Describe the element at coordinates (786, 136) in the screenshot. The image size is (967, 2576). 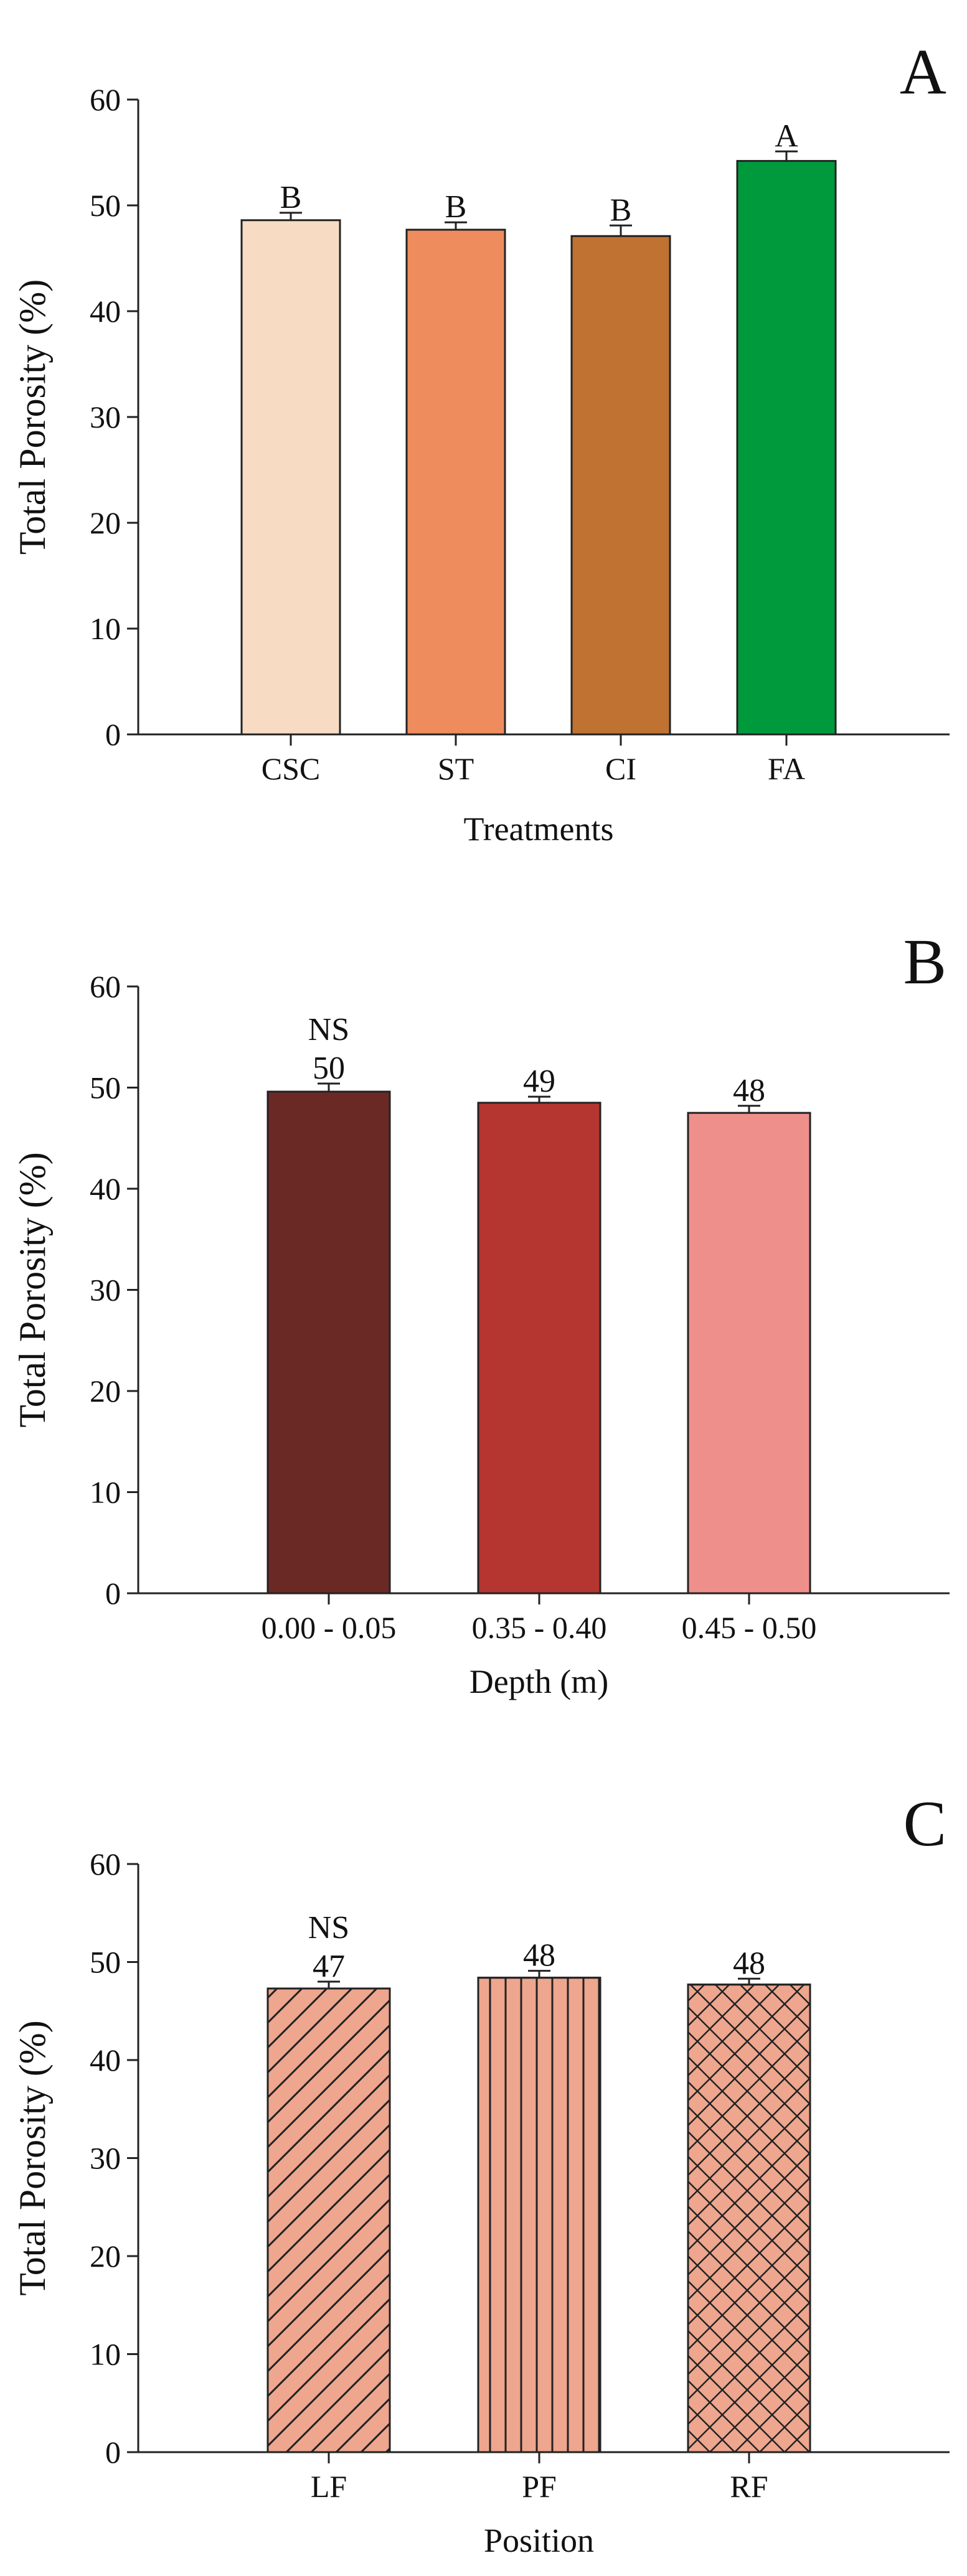
I see `bar-top-label: A` at that location.